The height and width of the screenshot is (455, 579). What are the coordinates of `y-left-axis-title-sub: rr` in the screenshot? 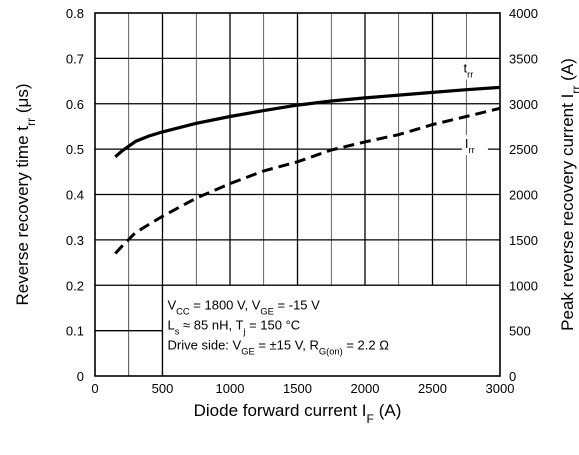 It's located at (31, 122).